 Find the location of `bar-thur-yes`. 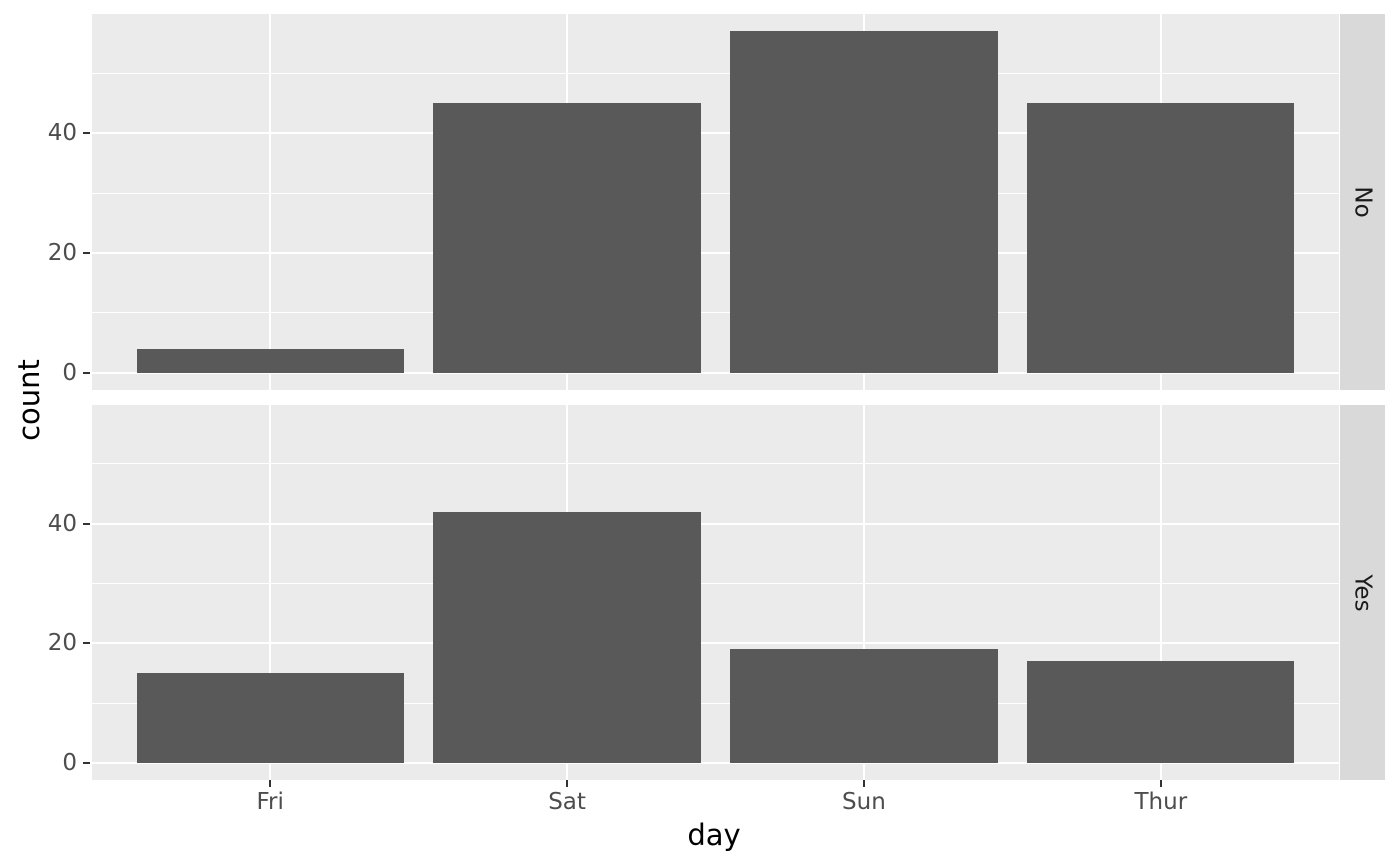

bar-thur-yes is located at coordinates (1161, 712).